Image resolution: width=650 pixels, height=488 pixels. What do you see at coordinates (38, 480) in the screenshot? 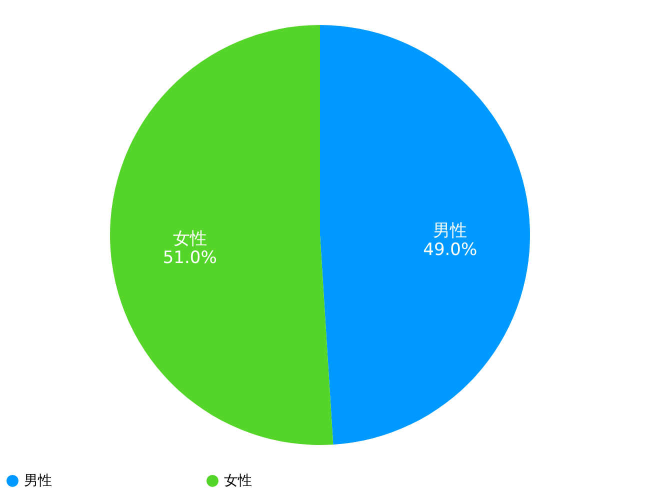
I see `legend-label: 男性` at bounding box center [38, 480].